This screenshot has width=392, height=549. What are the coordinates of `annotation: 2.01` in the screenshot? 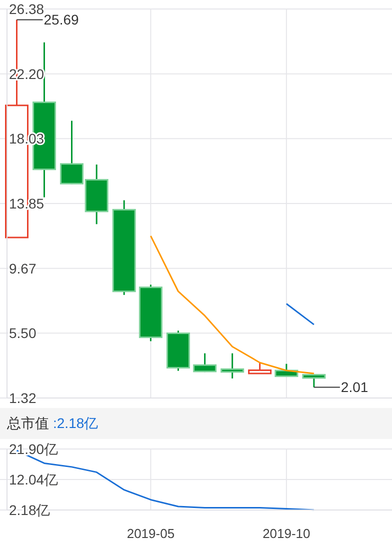 It's located at (354, 387).